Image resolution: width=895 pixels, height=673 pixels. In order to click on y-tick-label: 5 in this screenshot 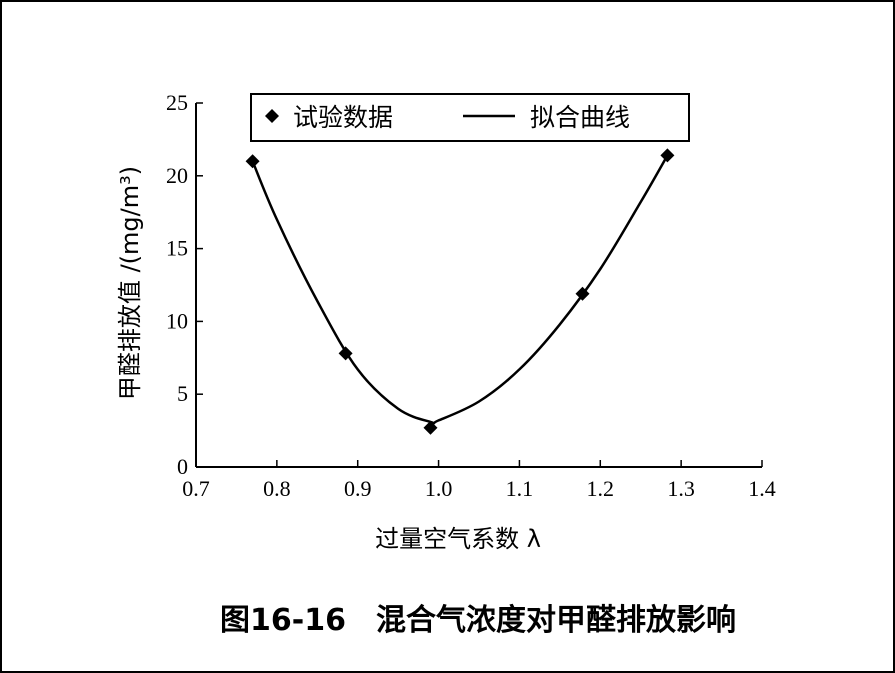, I will do `click(182, 393)`.